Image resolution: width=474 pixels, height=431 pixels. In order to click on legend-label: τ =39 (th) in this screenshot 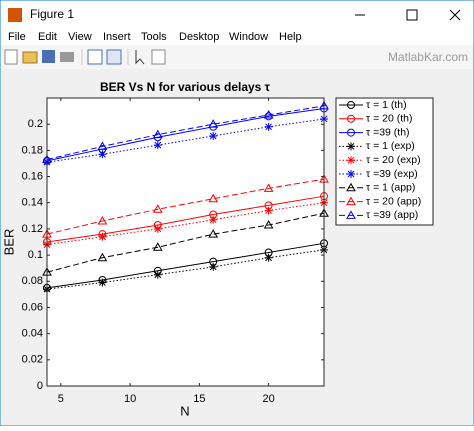, I will do `click(388, 132)`.